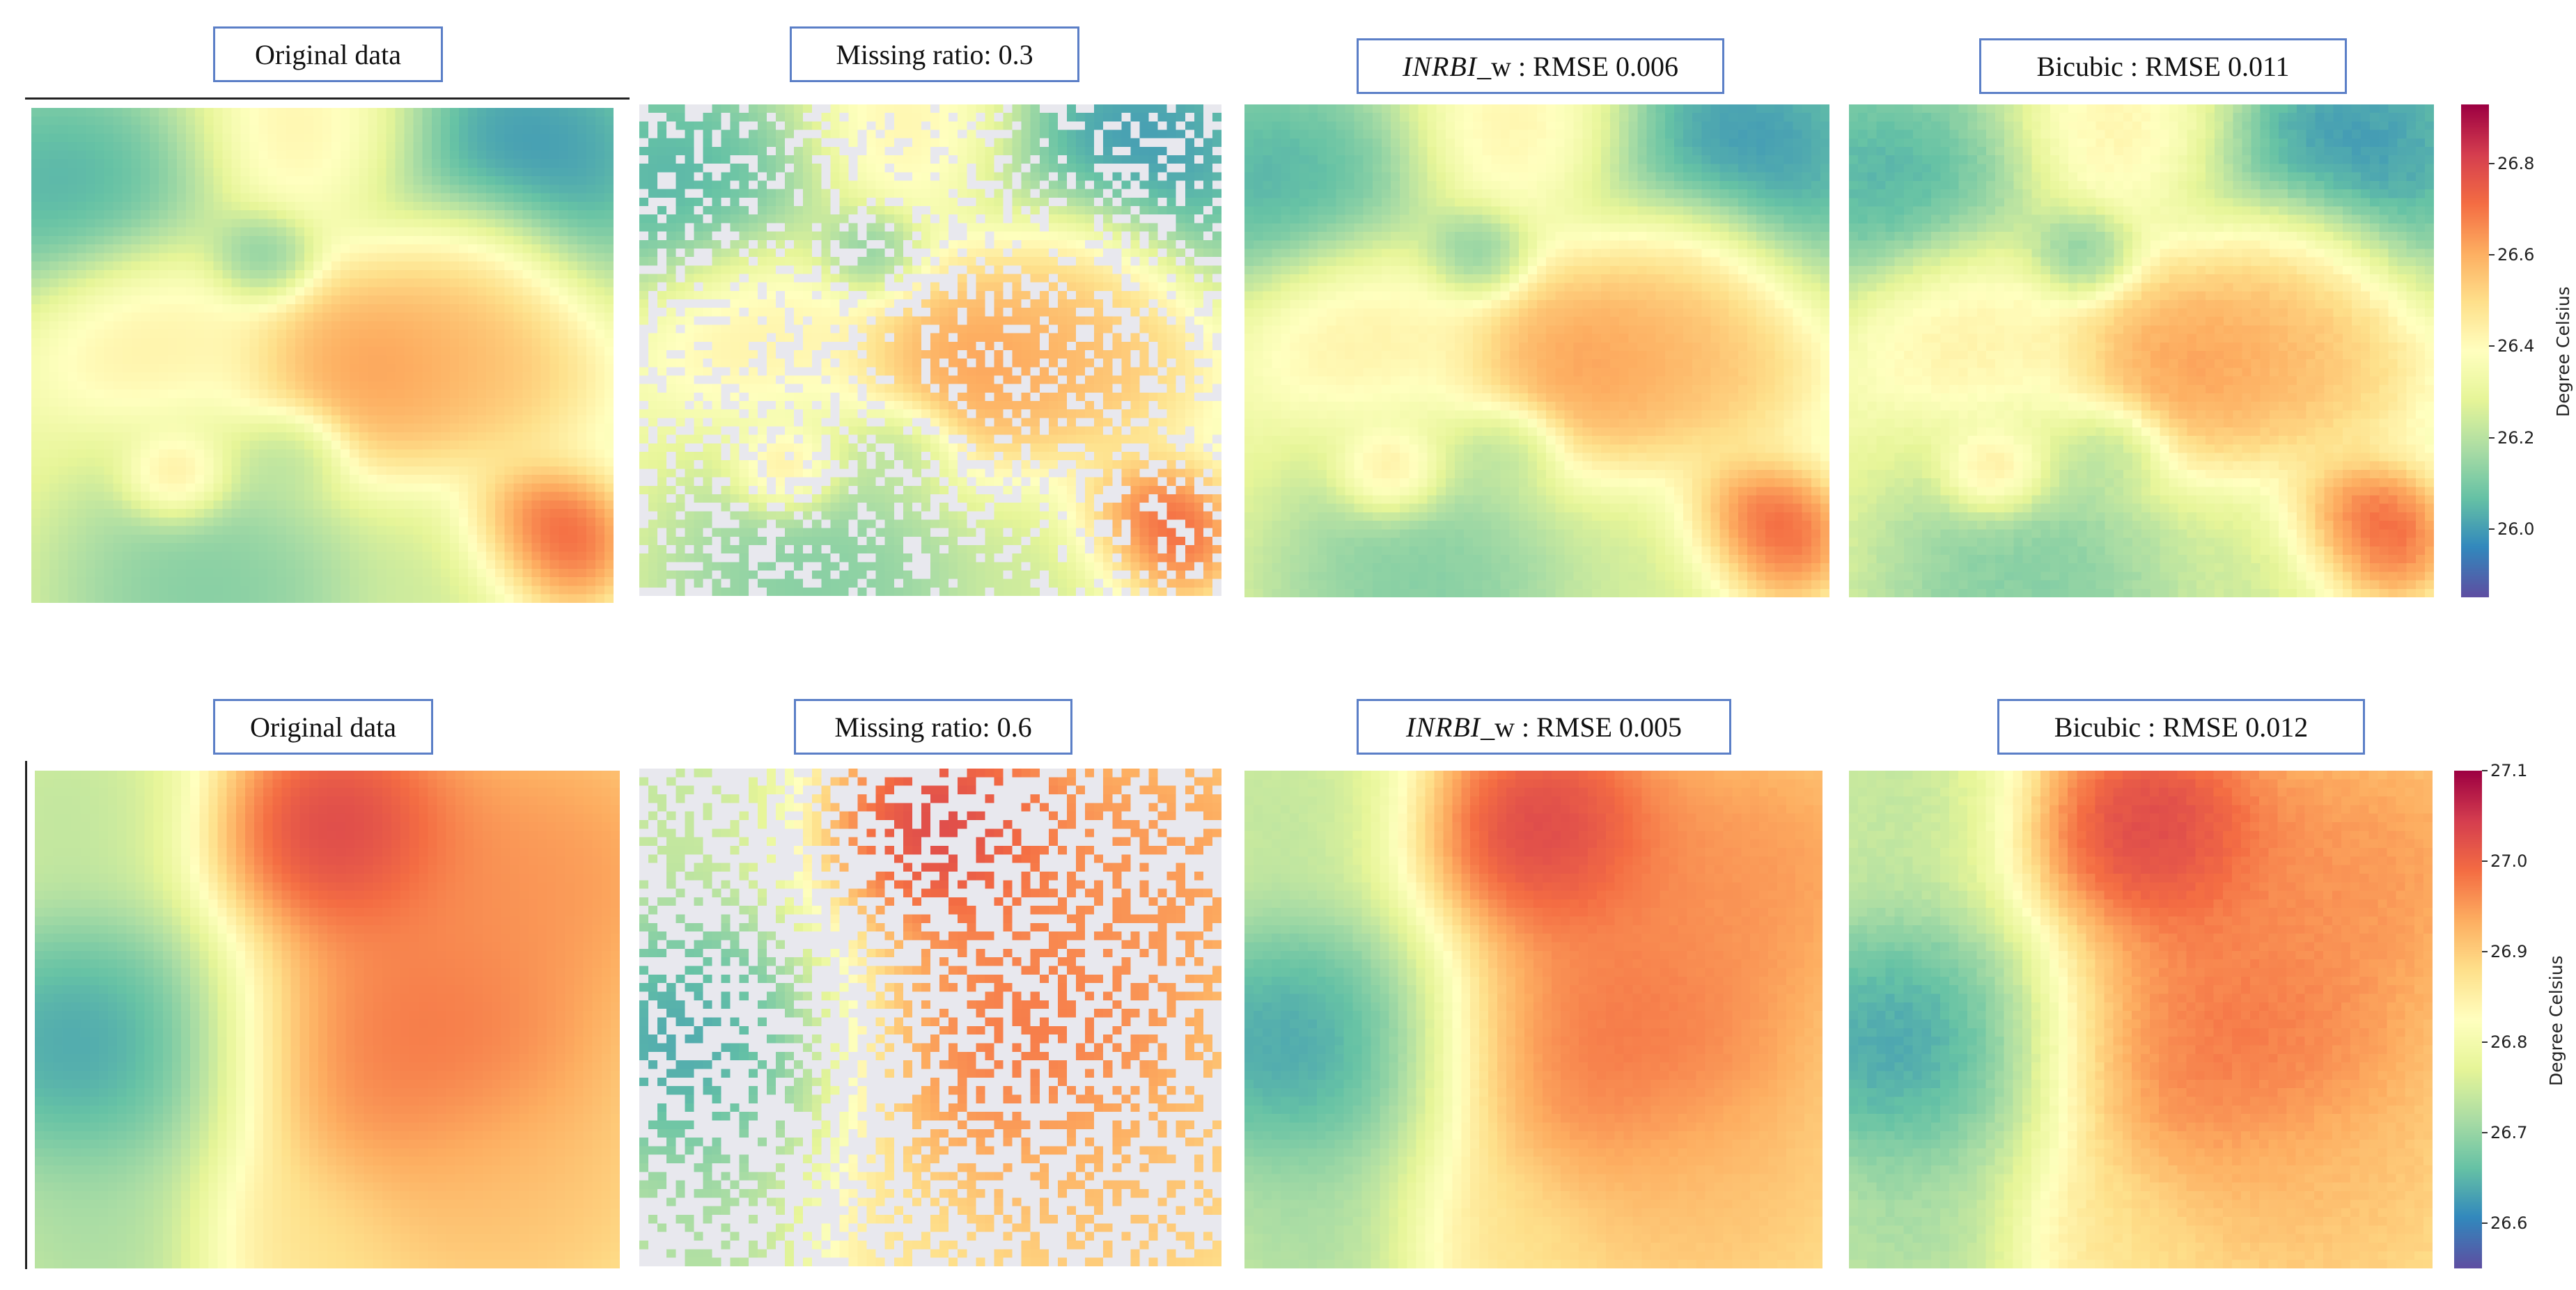 The width and height of the screenshot is (2576, 1290). Describe the element at coordinates (930, 350) in the screenshot. I see `row1-missing-heatmap` at that location.